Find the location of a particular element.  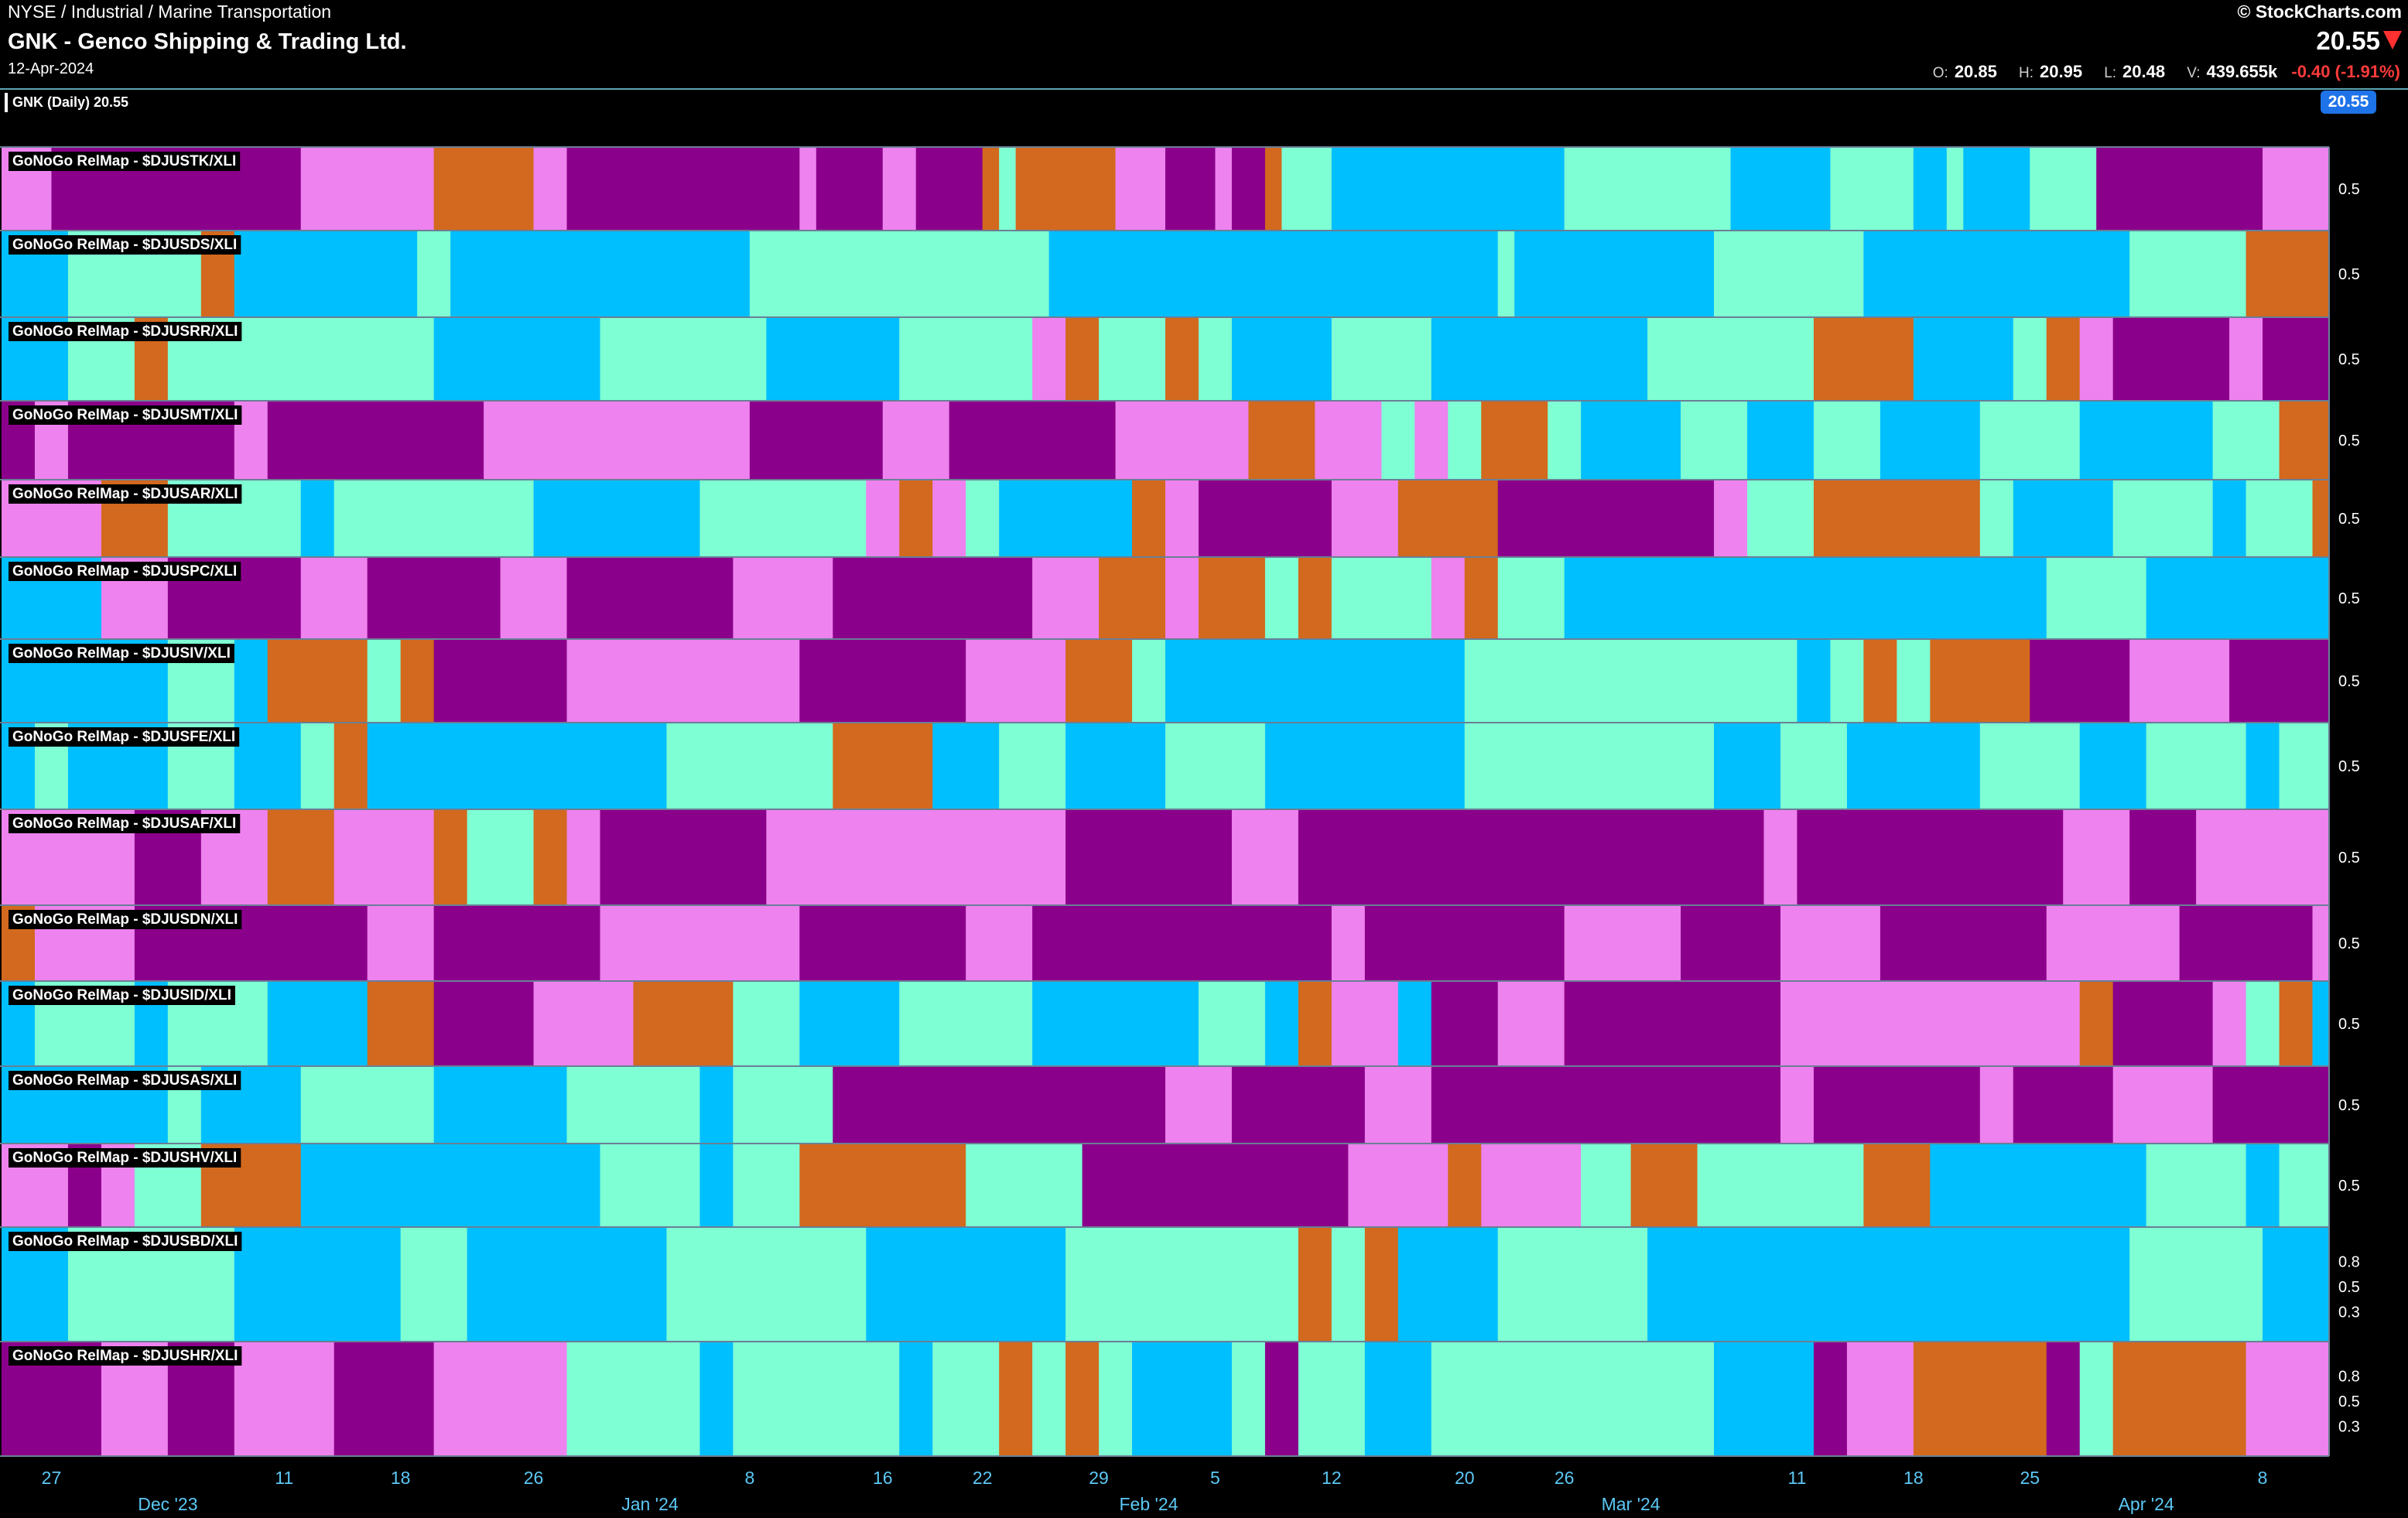

panel-label-bg is located at coordinates (125, 571).